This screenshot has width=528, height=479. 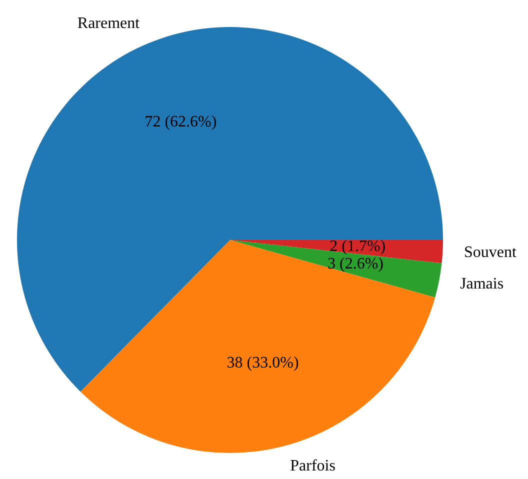 I want to click on data-label: 2 (1.7%), so click(x=358, y=247).